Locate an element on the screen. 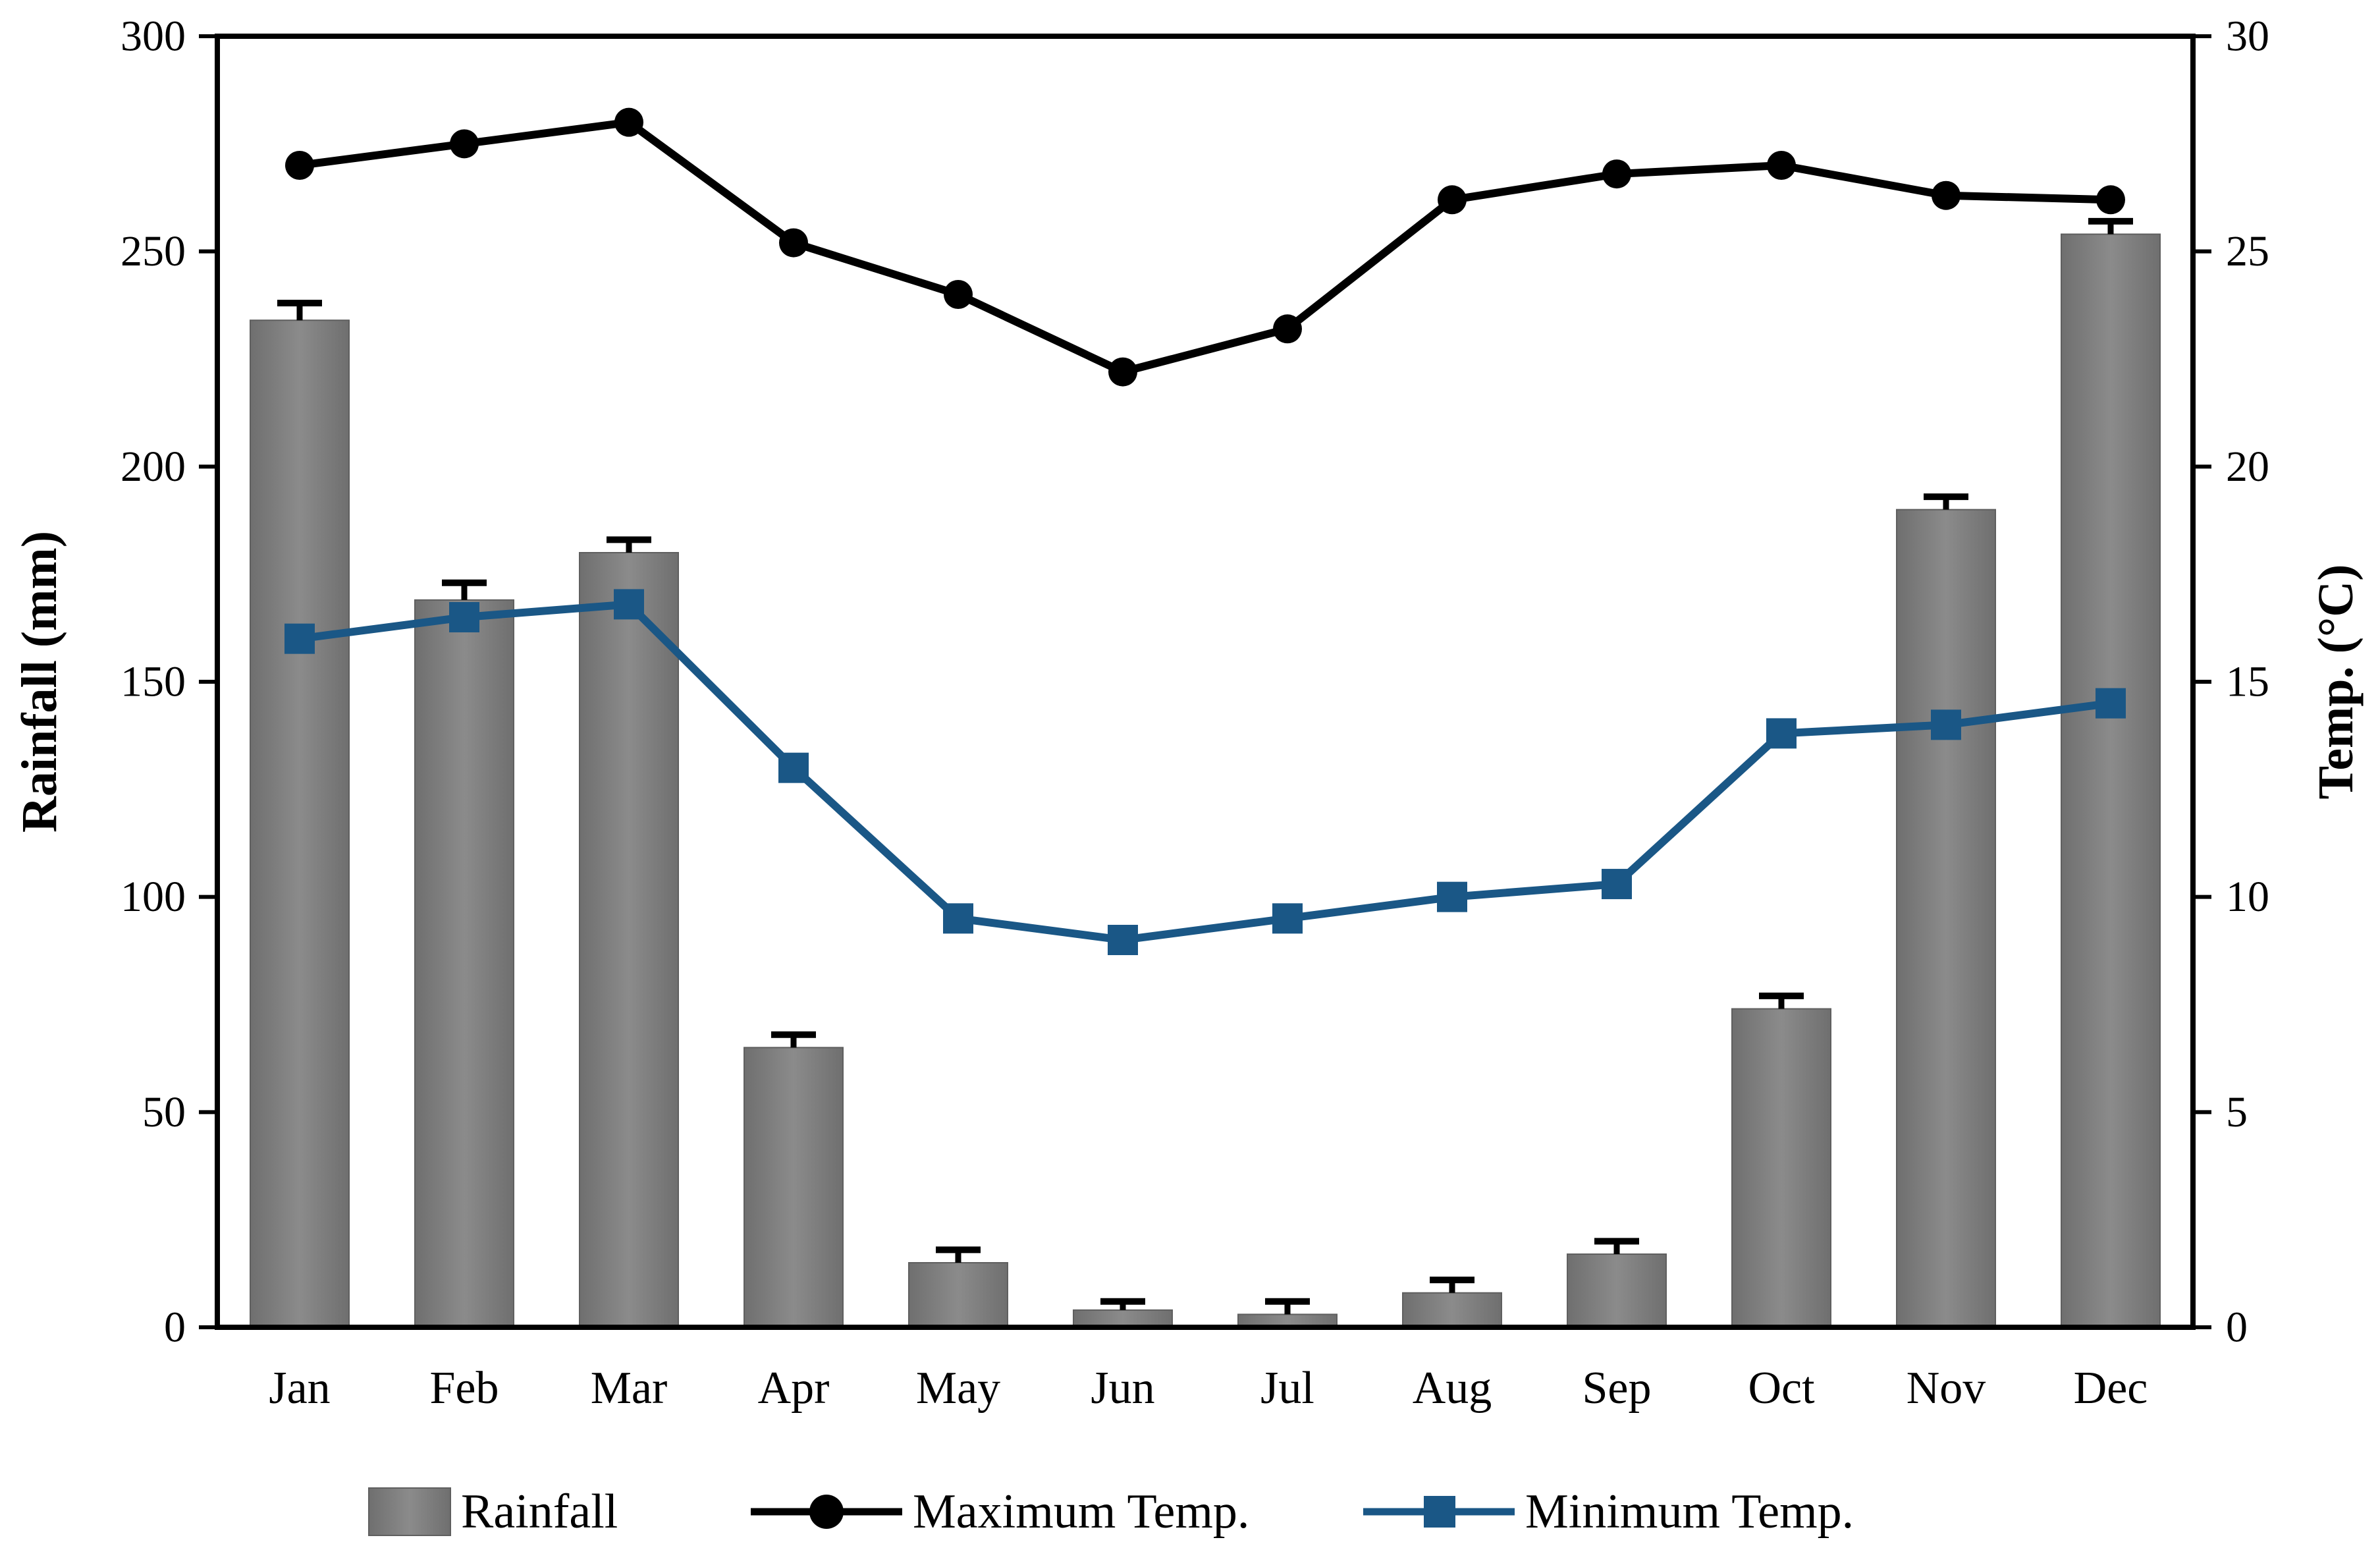 Image resolution: width=2380 pixels, height=1544 pixels. max-temp-line is located at coordinates (1205, 247).